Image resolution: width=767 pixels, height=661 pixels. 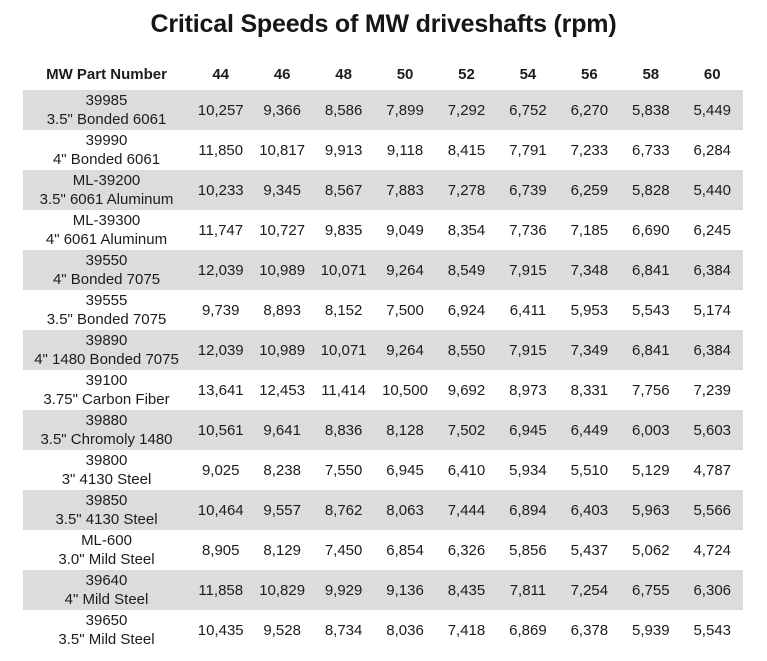 I want to click on column-header-part-number: MW Part Number, so click(x=106, y=76).